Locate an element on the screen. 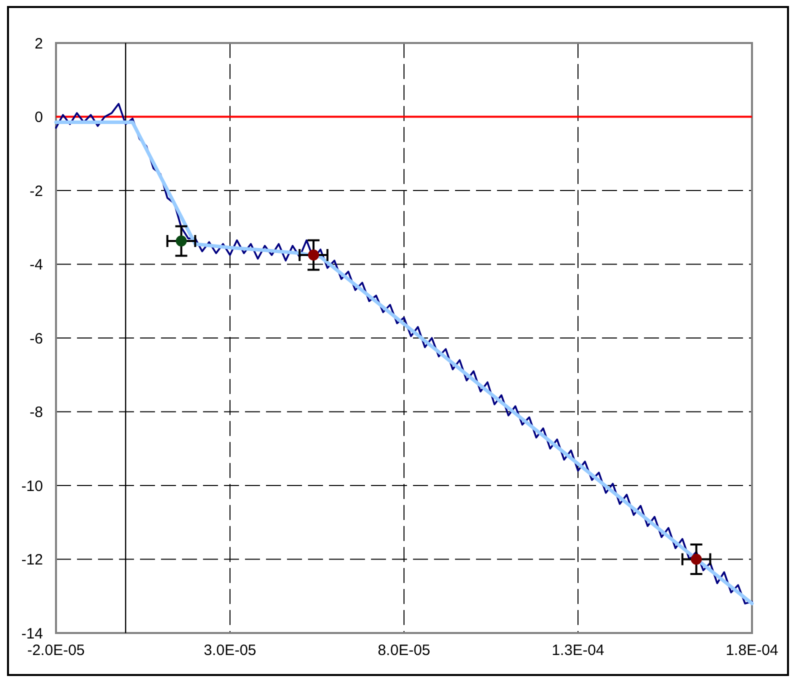 The image size is (796, 680). x-tick-label: 3.0E-05 is located at coordinates (230, 650).